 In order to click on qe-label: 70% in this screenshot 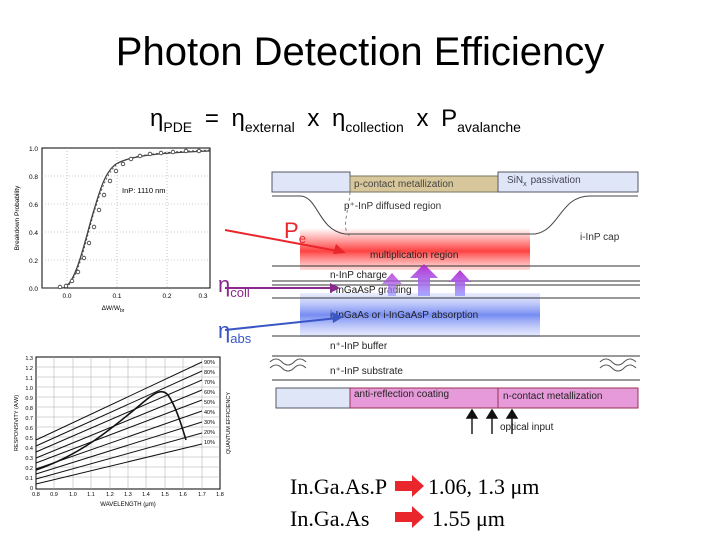, I will do `click(209, 383)`.